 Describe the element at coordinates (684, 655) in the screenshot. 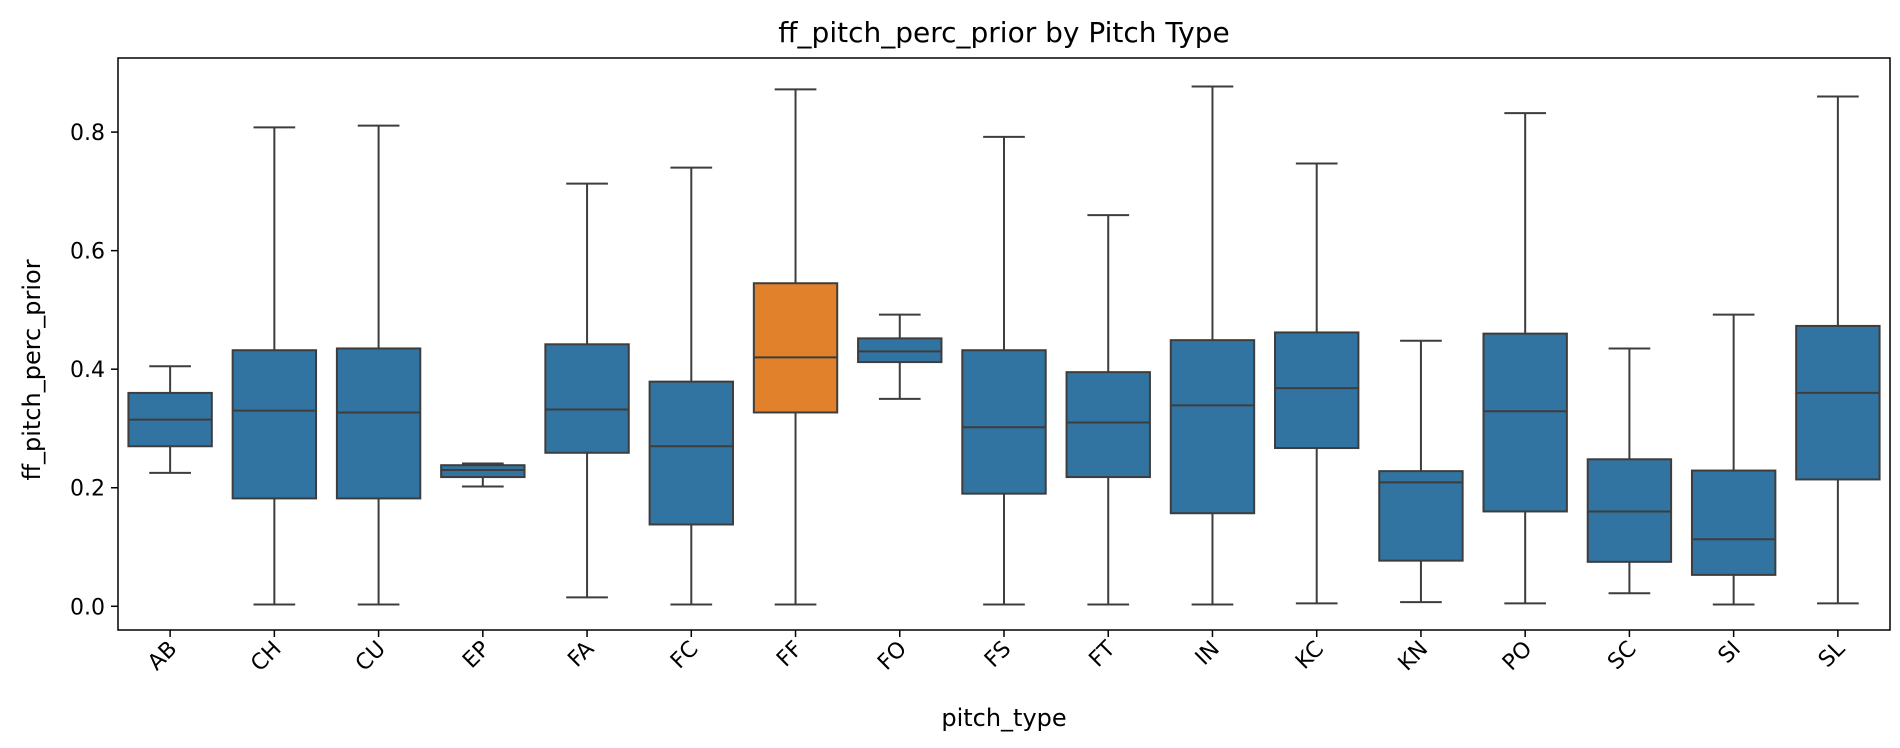

I see `x-tick-label-fc: FC` at that location.